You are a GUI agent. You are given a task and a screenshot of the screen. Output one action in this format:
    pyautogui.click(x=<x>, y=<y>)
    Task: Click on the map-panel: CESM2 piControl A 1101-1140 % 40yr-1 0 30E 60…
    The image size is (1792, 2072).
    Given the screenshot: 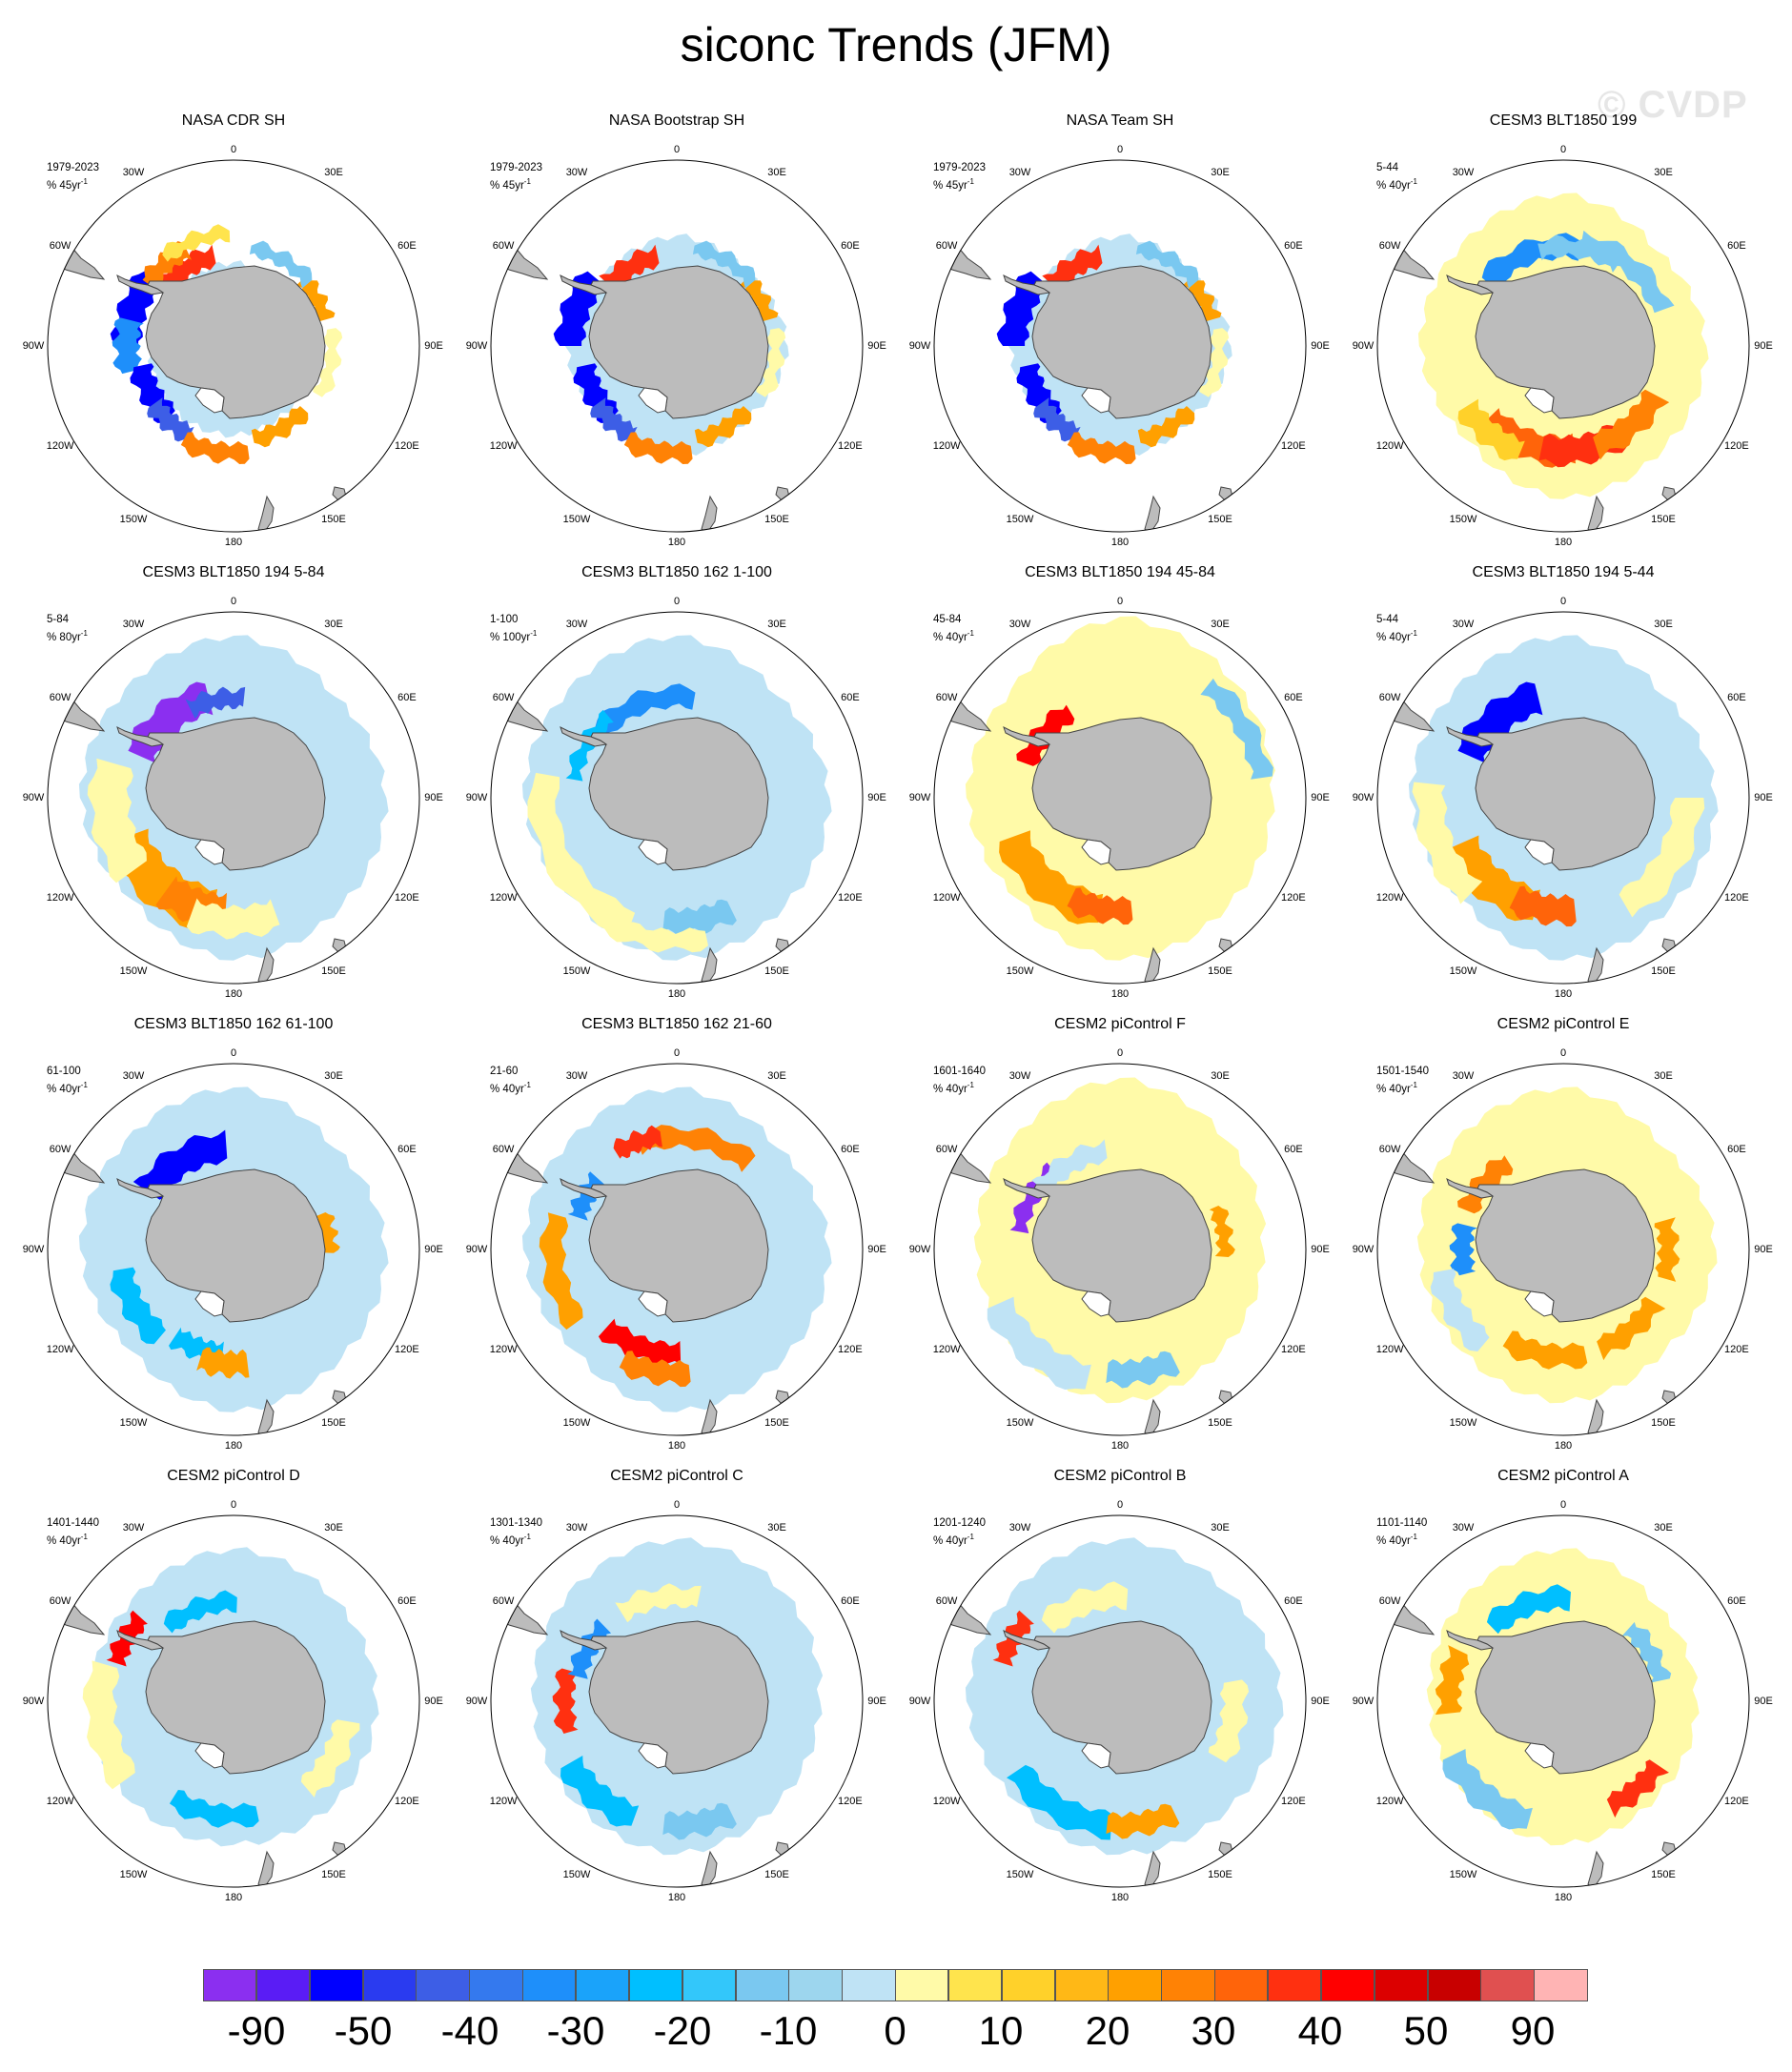 What is the action you would take?
    pyautogui.click(x=1563, y=1692)
    